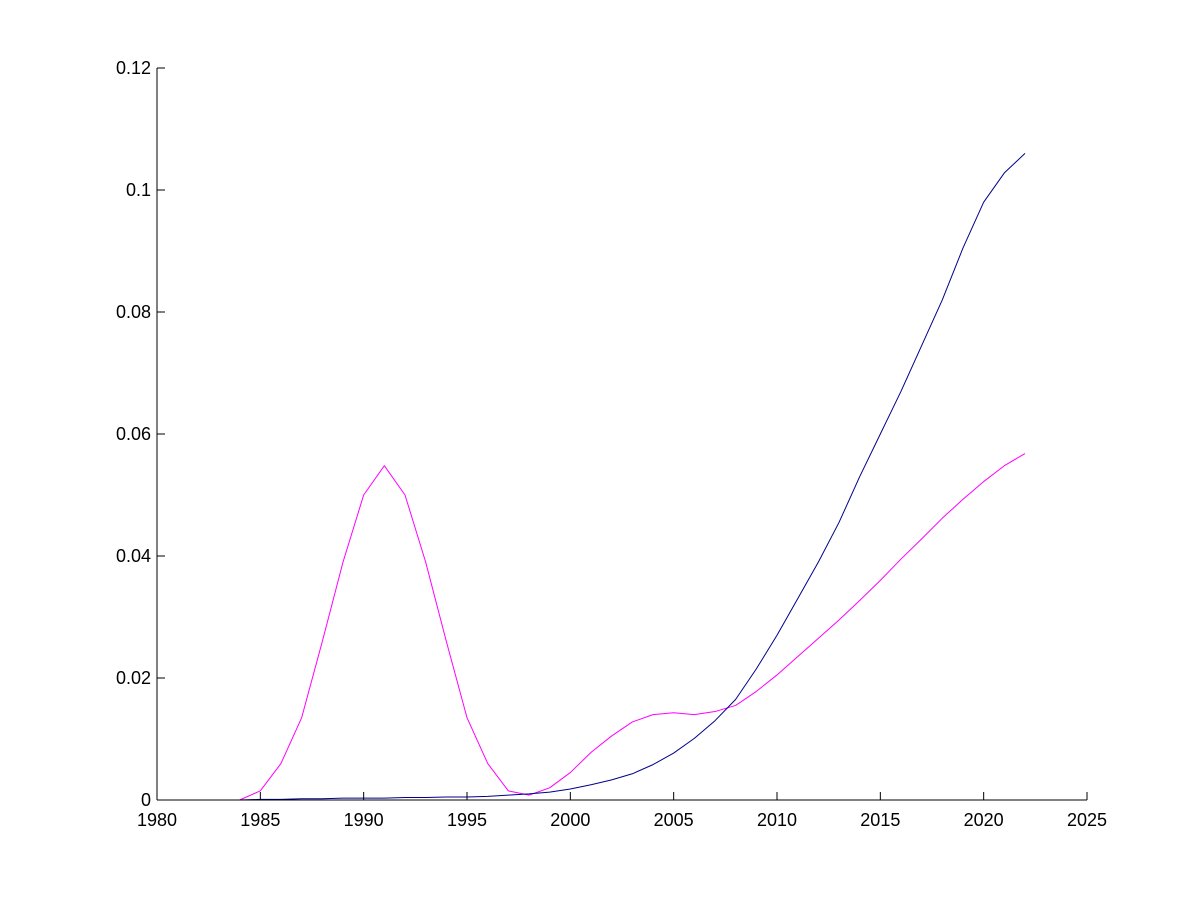  What do you see at coordinates (133, 68) in the screenshot?
I see `y-tick-label: 0.12` at bounding box center [133, 68].